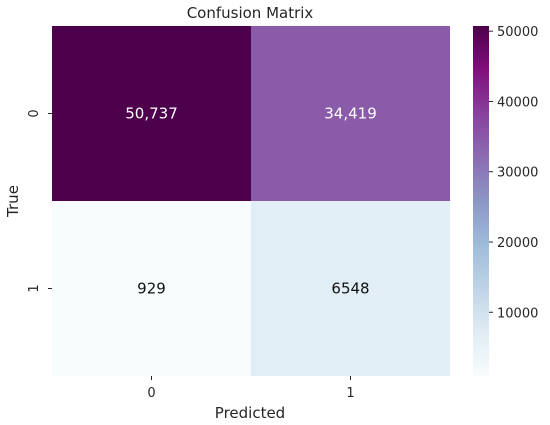  Describe the element at coordinates (13, 201) in the screenshot. I see `y-axis-label: True` at that location.